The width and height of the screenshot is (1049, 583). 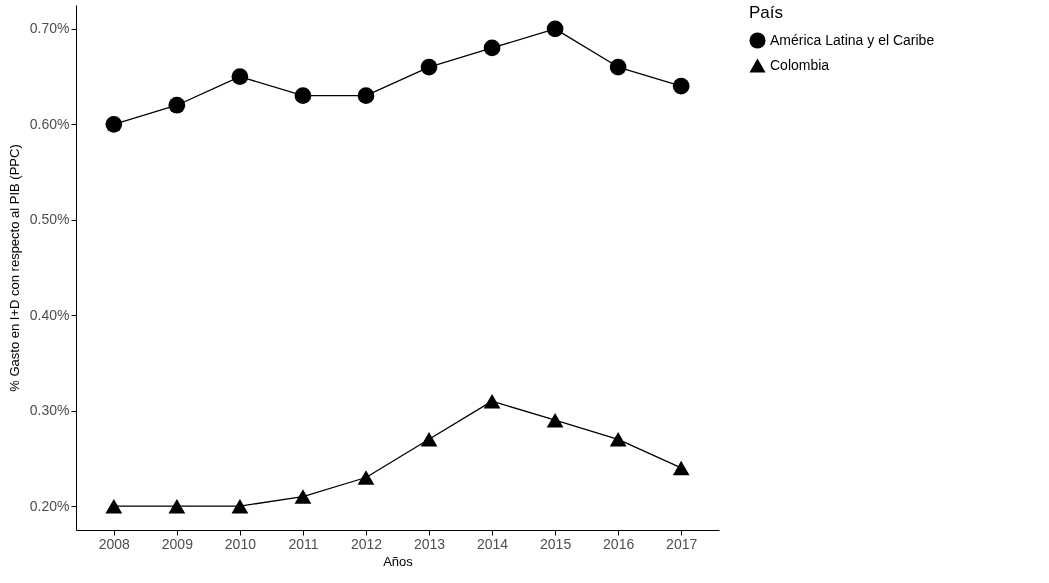 What do you see at coordinates (492, 543) in the screenshot?
I see `x-tick-label: 2014` at bounding box center [492, 543].